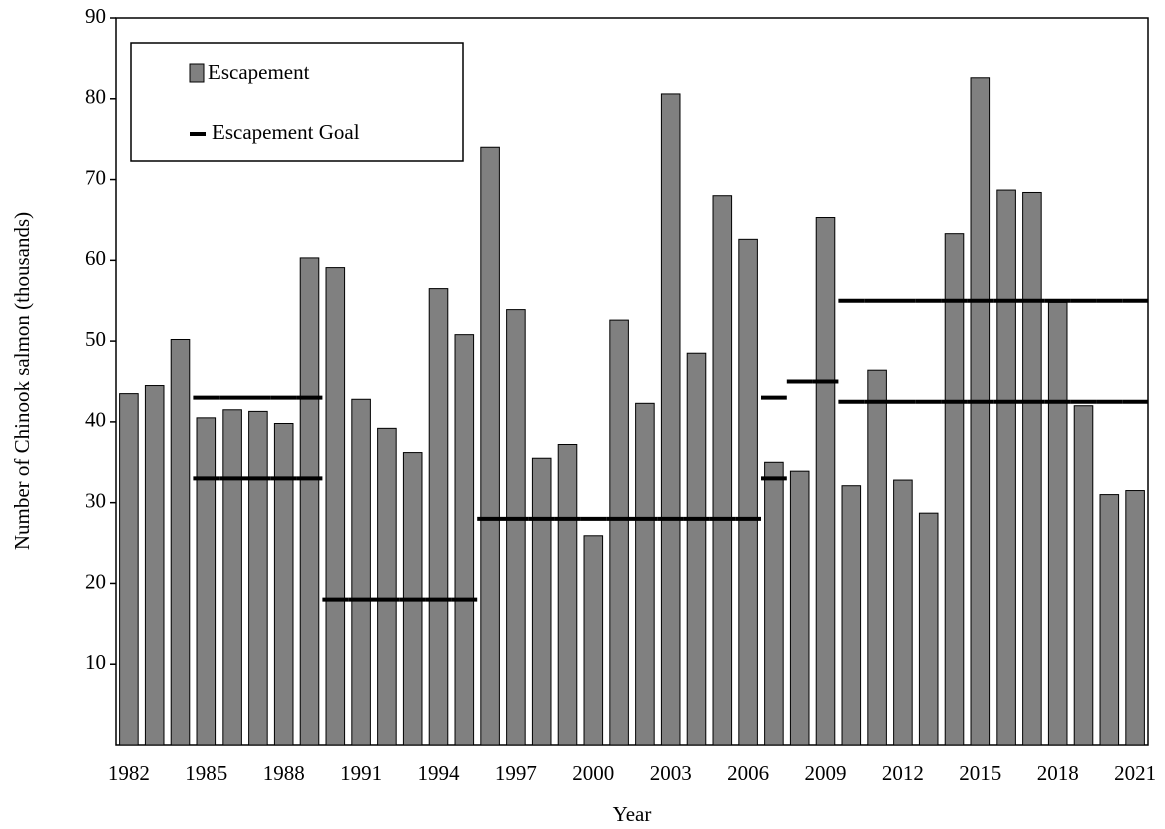 The height and width of the screenshot is (829, 1165). I want to click on x-tick-label: 1985, so click(206, 773).